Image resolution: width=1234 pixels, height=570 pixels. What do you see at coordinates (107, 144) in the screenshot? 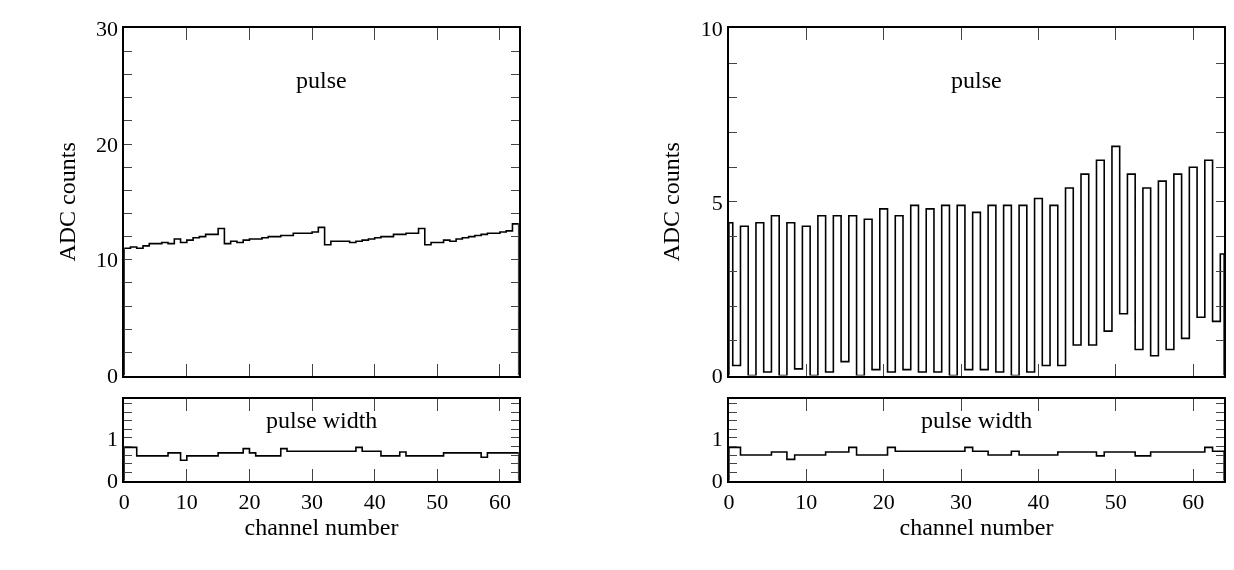
I see `y-tick-label: 20` at bounding box center [107, 144].